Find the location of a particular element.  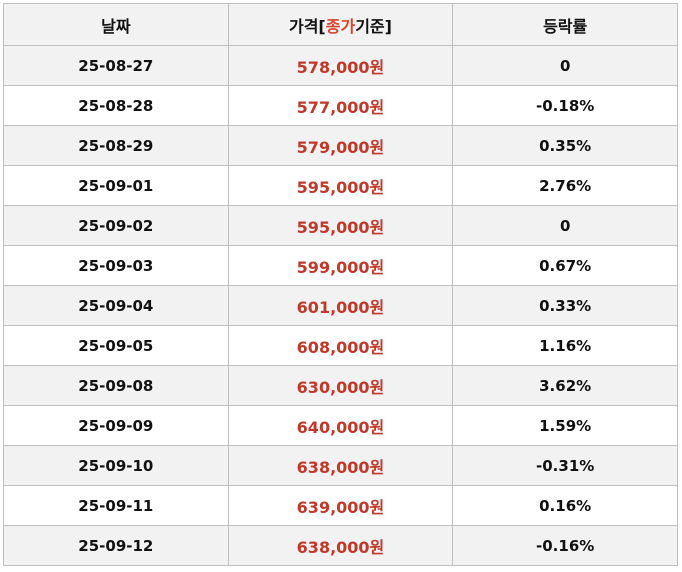

table-row: 25-09-03 599,000원 0.67% is located at coordinates (340, 265).